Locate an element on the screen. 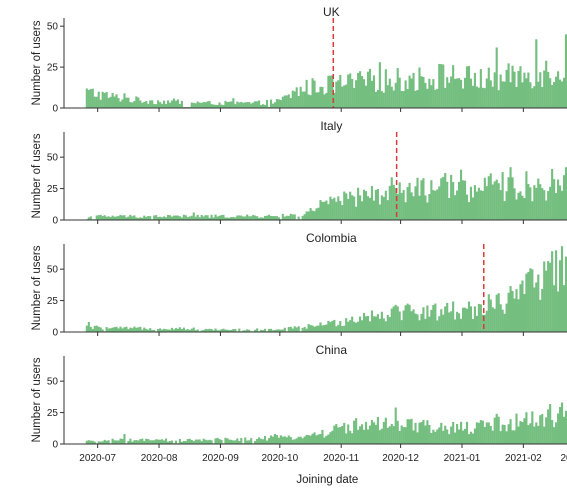 The width and height of the screenshot is (567, 500). y-tick-label: 50 is located at coordinates (53, 382).